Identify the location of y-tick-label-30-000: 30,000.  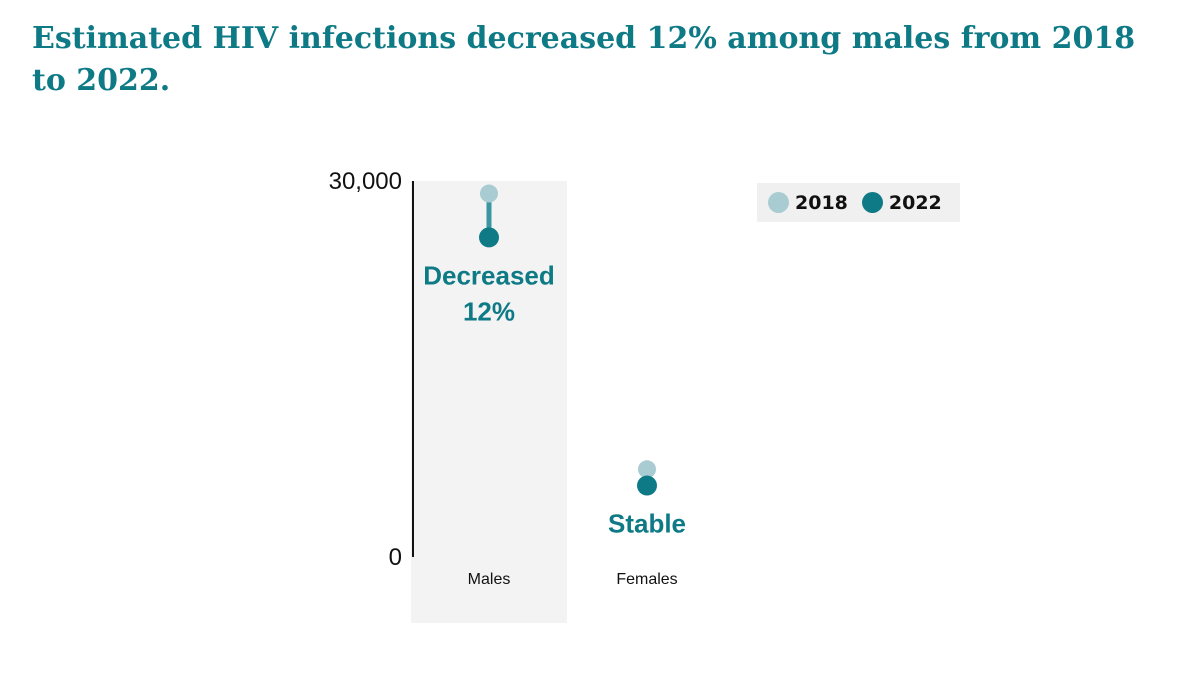
(365, 181).